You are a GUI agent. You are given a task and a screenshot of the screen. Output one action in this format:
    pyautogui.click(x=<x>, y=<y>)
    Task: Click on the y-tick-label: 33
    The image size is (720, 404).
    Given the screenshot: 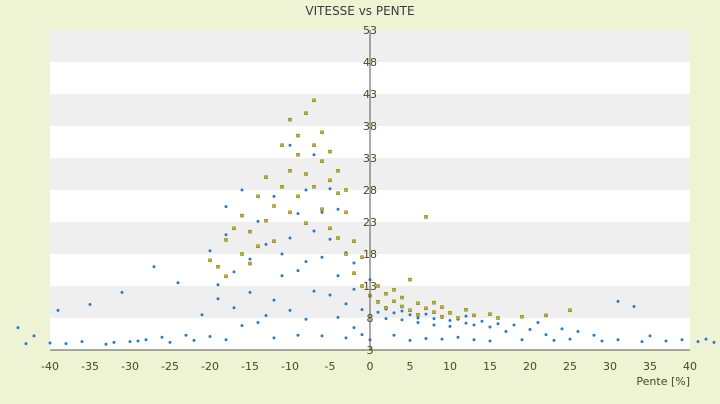 What is the action you would take?
    pyautogui.click(x=370, y=158)
    